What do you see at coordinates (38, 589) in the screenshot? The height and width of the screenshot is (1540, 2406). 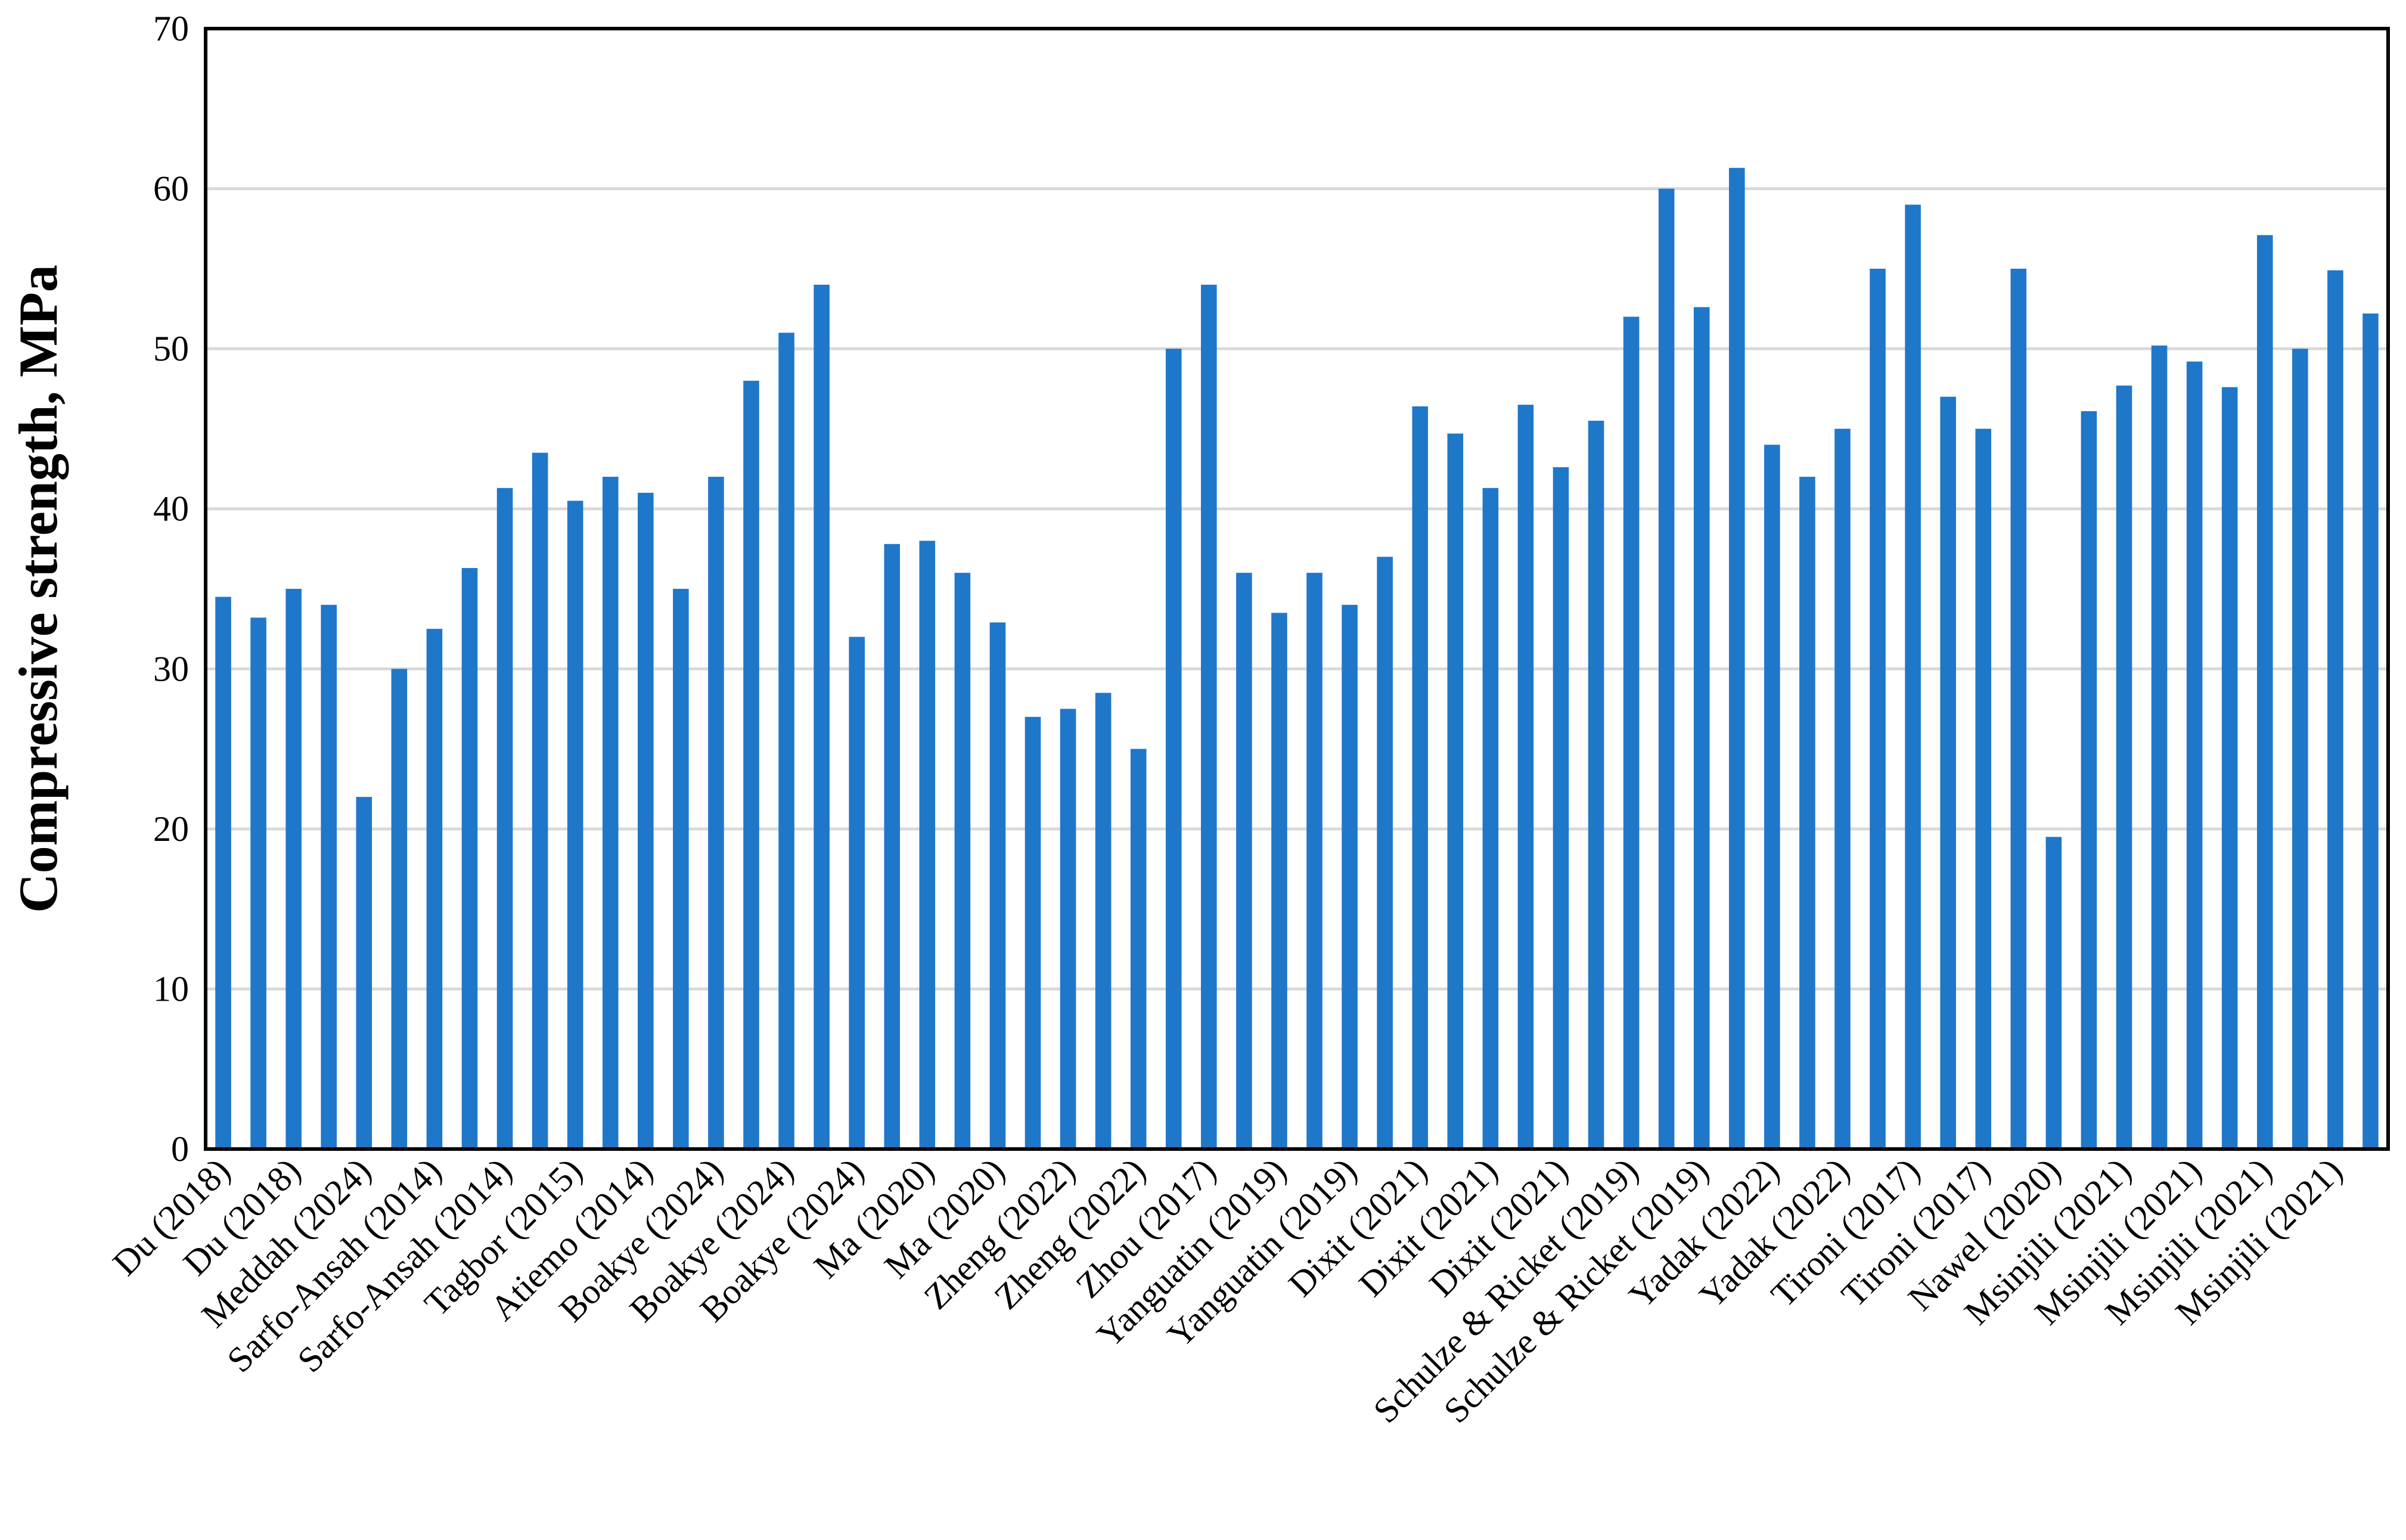 I see `y-axis-label: Compressive strength, MPa` at bounding box center [38, 589].